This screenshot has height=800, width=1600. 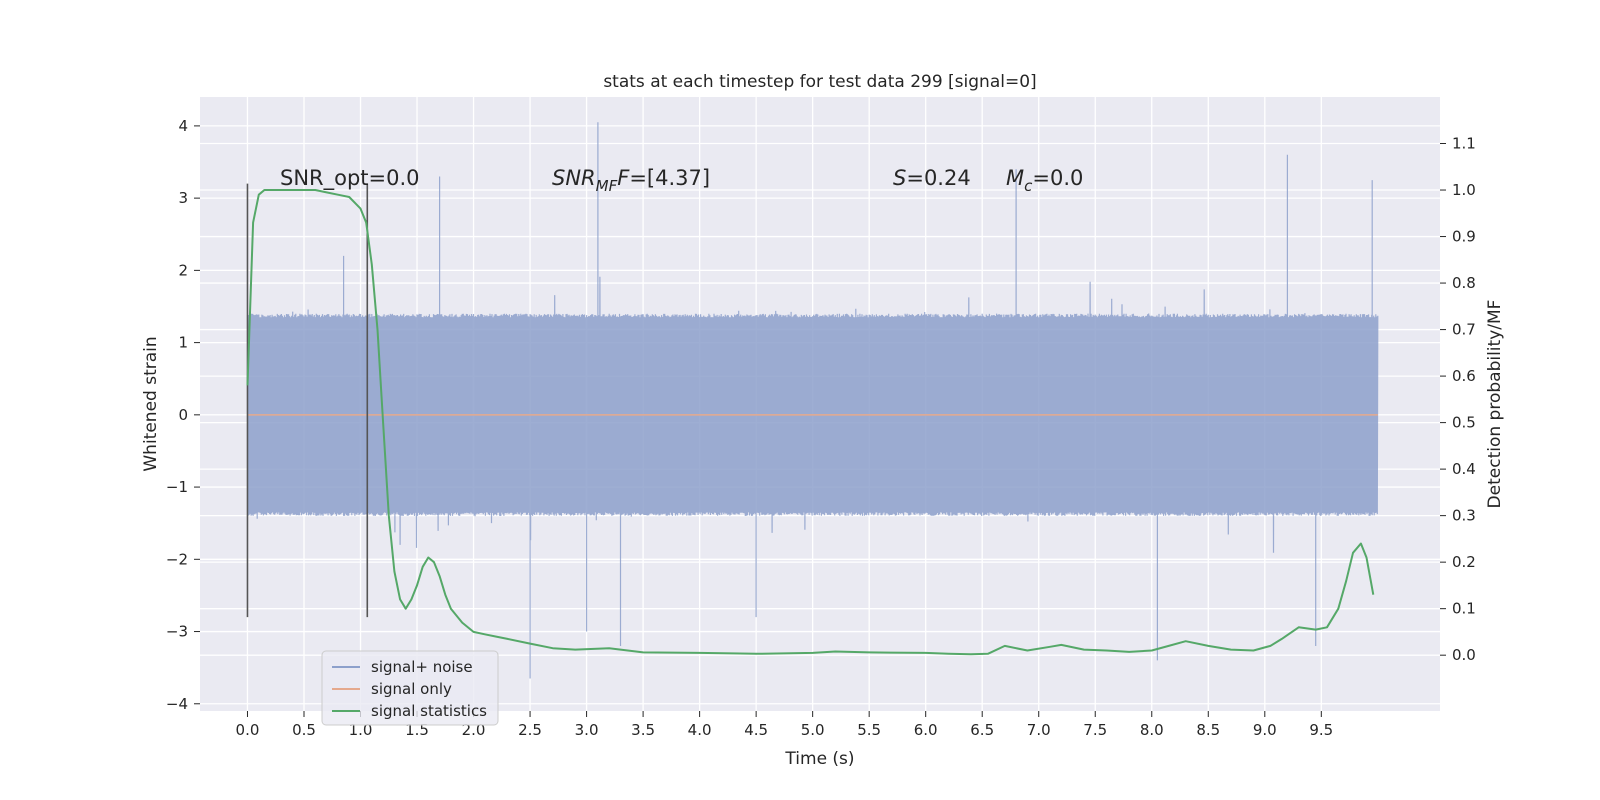 What do you see at coordinates (183, 126) in the screenshot?
I see `y-tick-label: 4` at bounding box center [183, 126].